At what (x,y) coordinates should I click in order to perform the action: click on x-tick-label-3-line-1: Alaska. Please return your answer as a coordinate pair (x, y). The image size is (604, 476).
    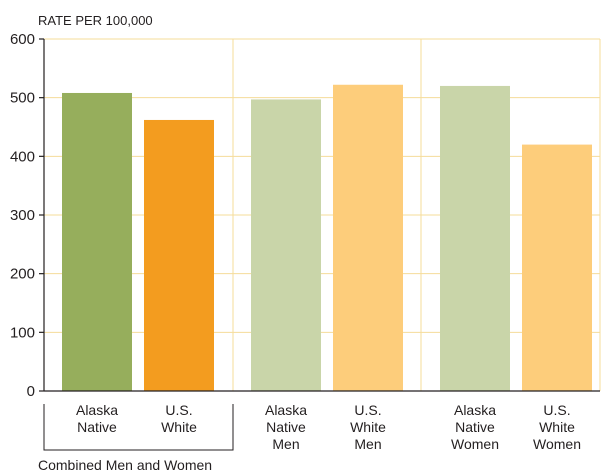
    Looking at the image, I should click on (286, 410).